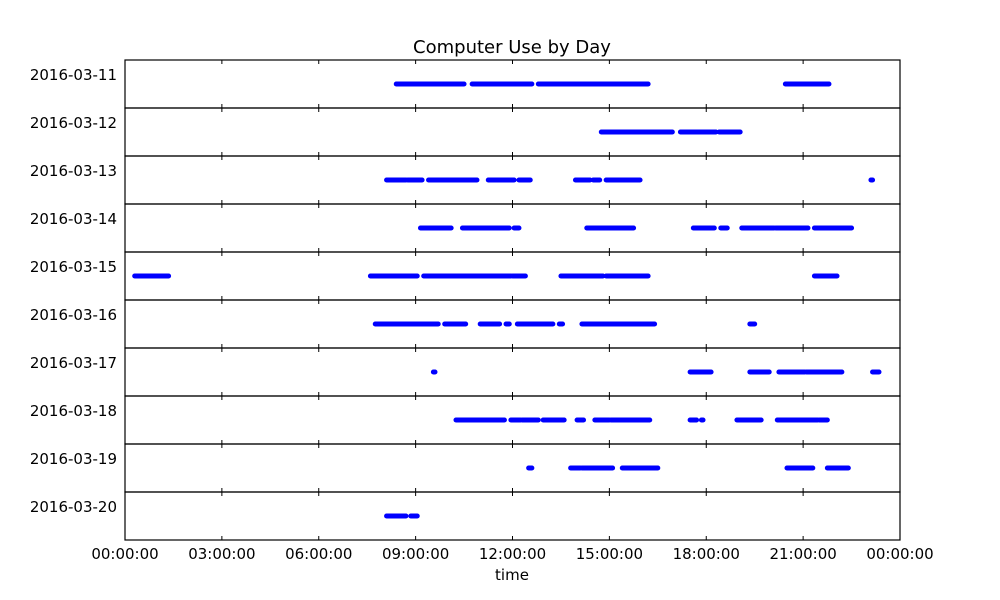 The width and height of the screenshot is (1000, 600). I want to click on x-tick-label: 15:00:00, so click(609, 554).